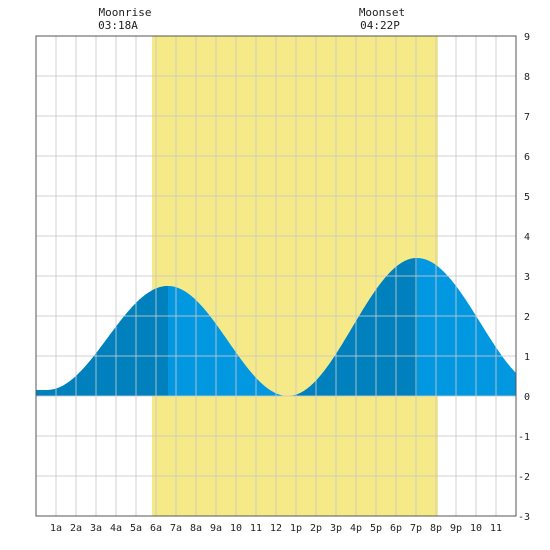 This screenshot has width=550, height=550. What do you see at coordinates (456, 528) in the screenshot?
I see `x-tick-label: 9p` at bounding box center [456, 528].